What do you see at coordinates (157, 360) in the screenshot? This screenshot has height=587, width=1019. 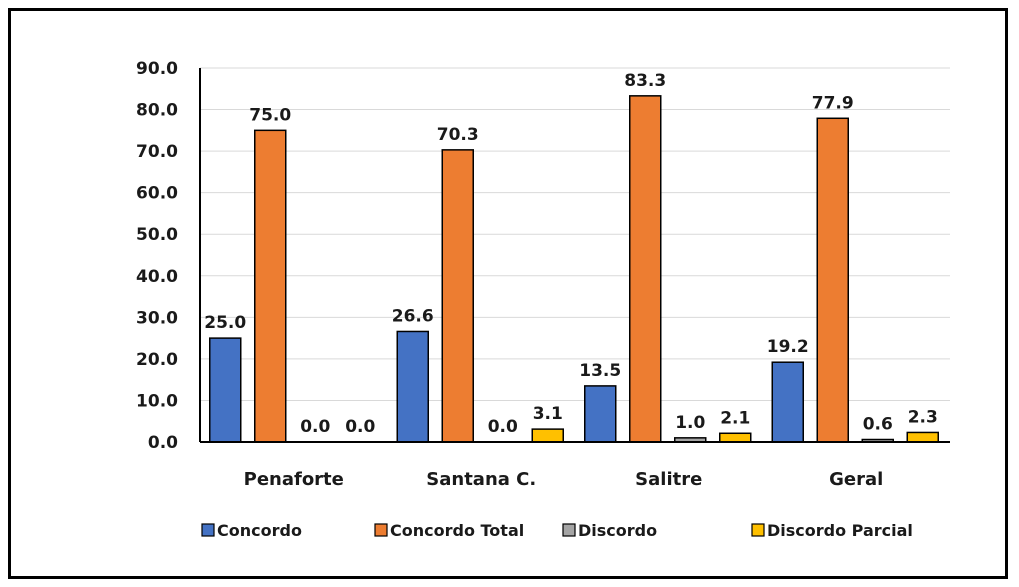 I see `y-tick-label: 20.0` at bounding box center [157, 360].